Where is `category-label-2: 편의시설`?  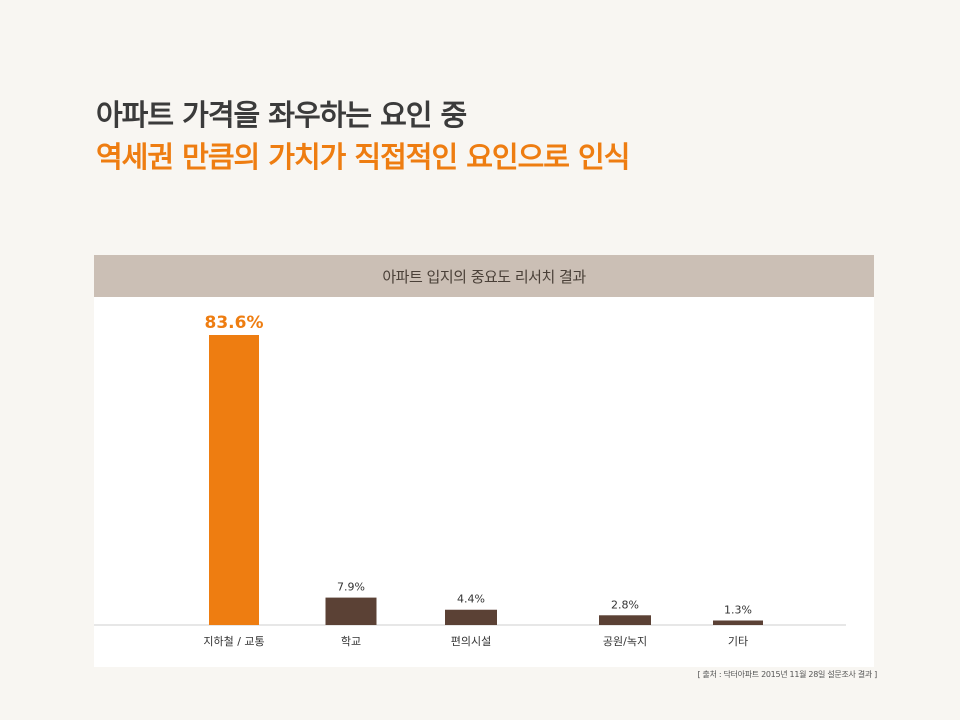 category-label-2: 편의시설 is located at coordinates (471, 641).